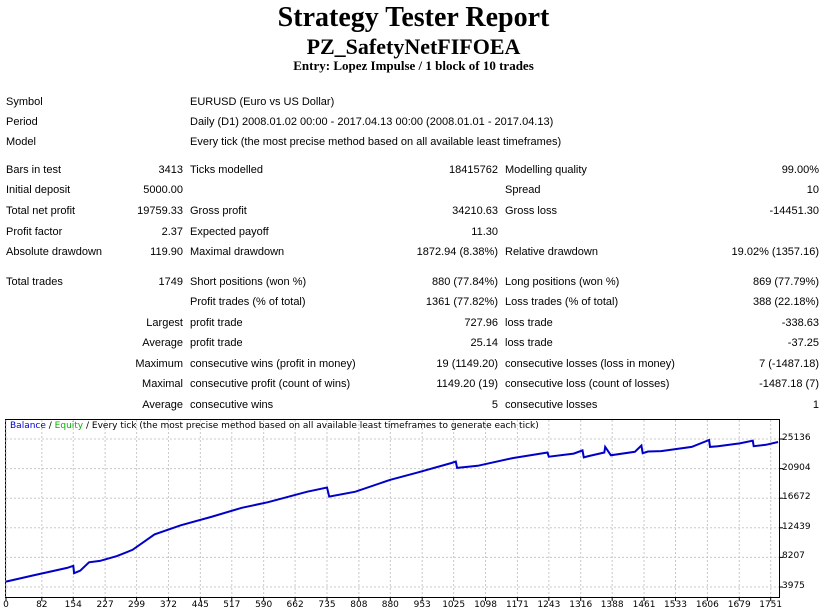 Image resolution: width=827 pixels, height=616 pixels. I want to click on largest-profit-value: 727.96, so click(481, 323).